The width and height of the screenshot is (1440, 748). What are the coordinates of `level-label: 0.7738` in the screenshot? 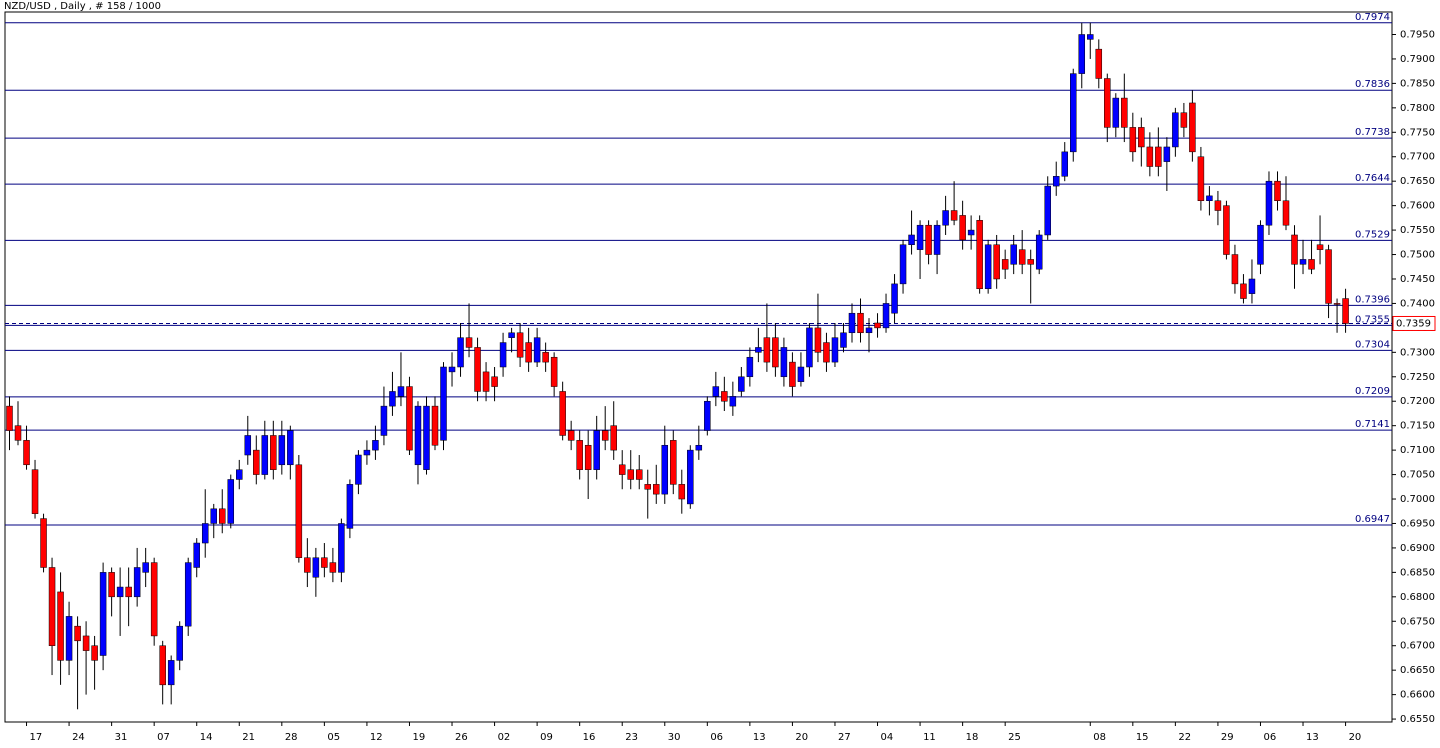 It's located at (1372, 132).